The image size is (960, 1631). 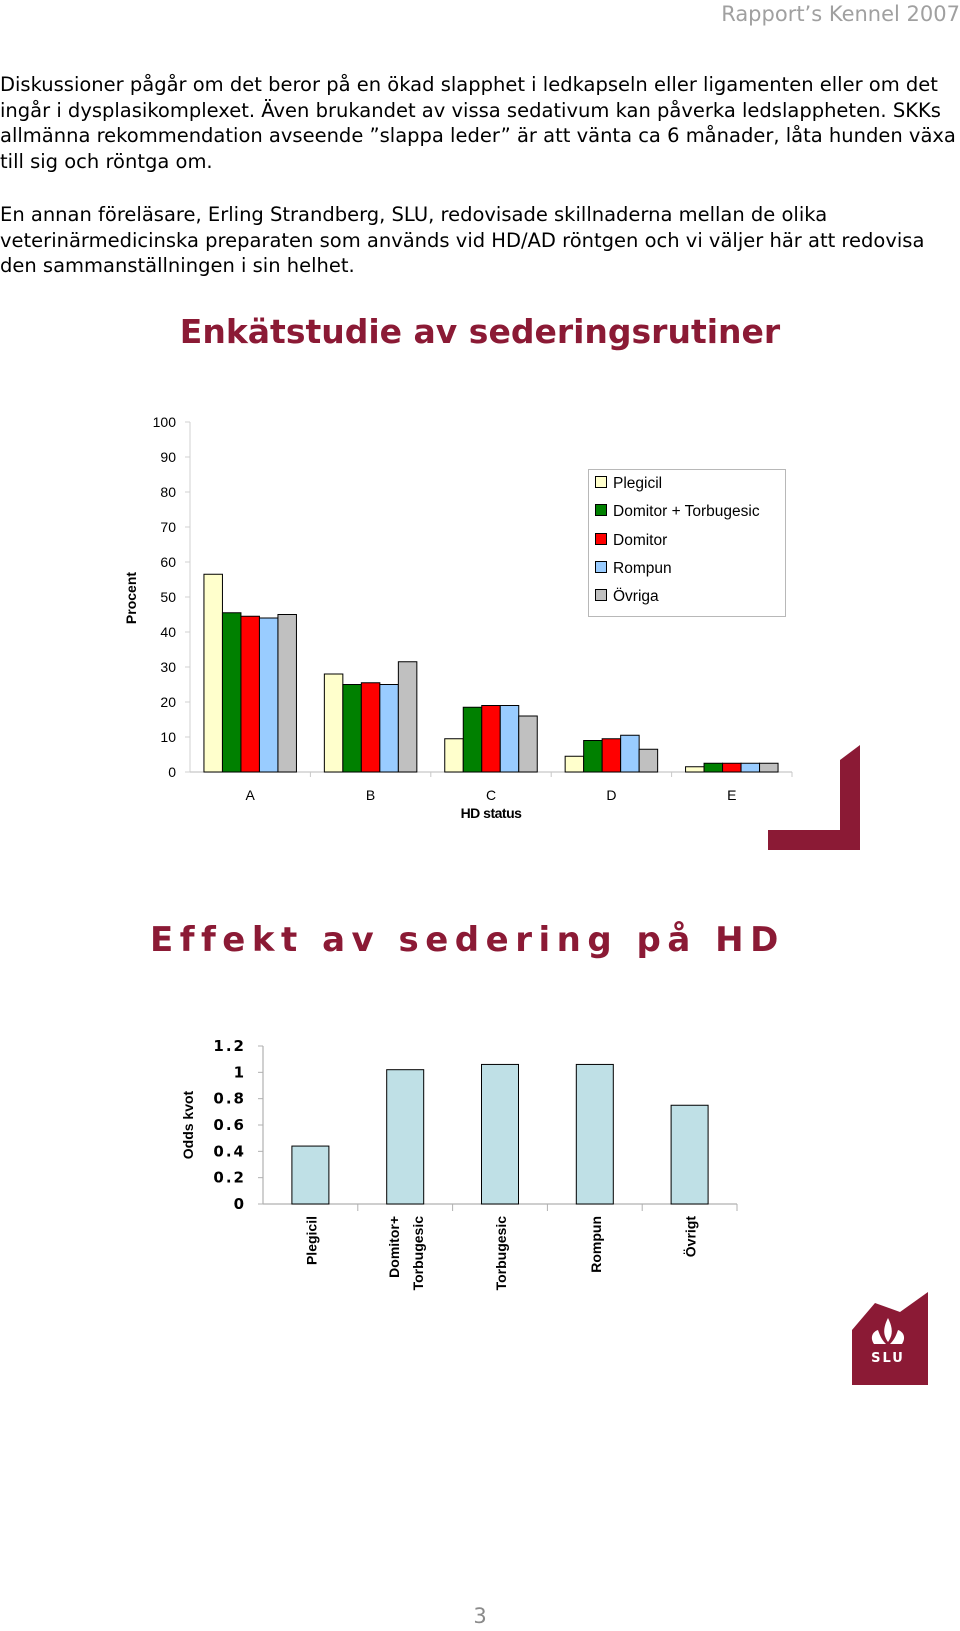 I want to click on legend-item-ovriga: Övriga, so click(x=627, y=598).